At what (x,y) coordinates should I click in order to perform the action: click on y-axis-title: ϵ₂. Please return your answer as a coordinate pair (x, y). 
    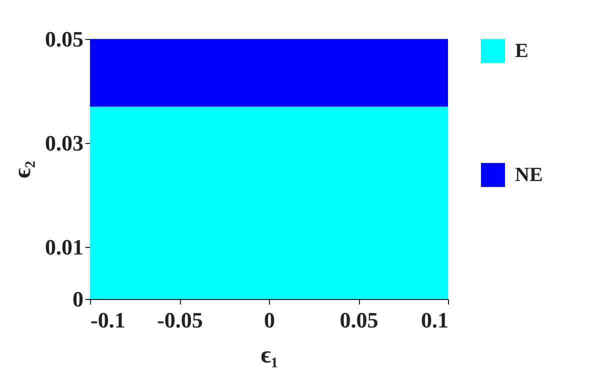
    Looking at the image, I should click on (23, 169).